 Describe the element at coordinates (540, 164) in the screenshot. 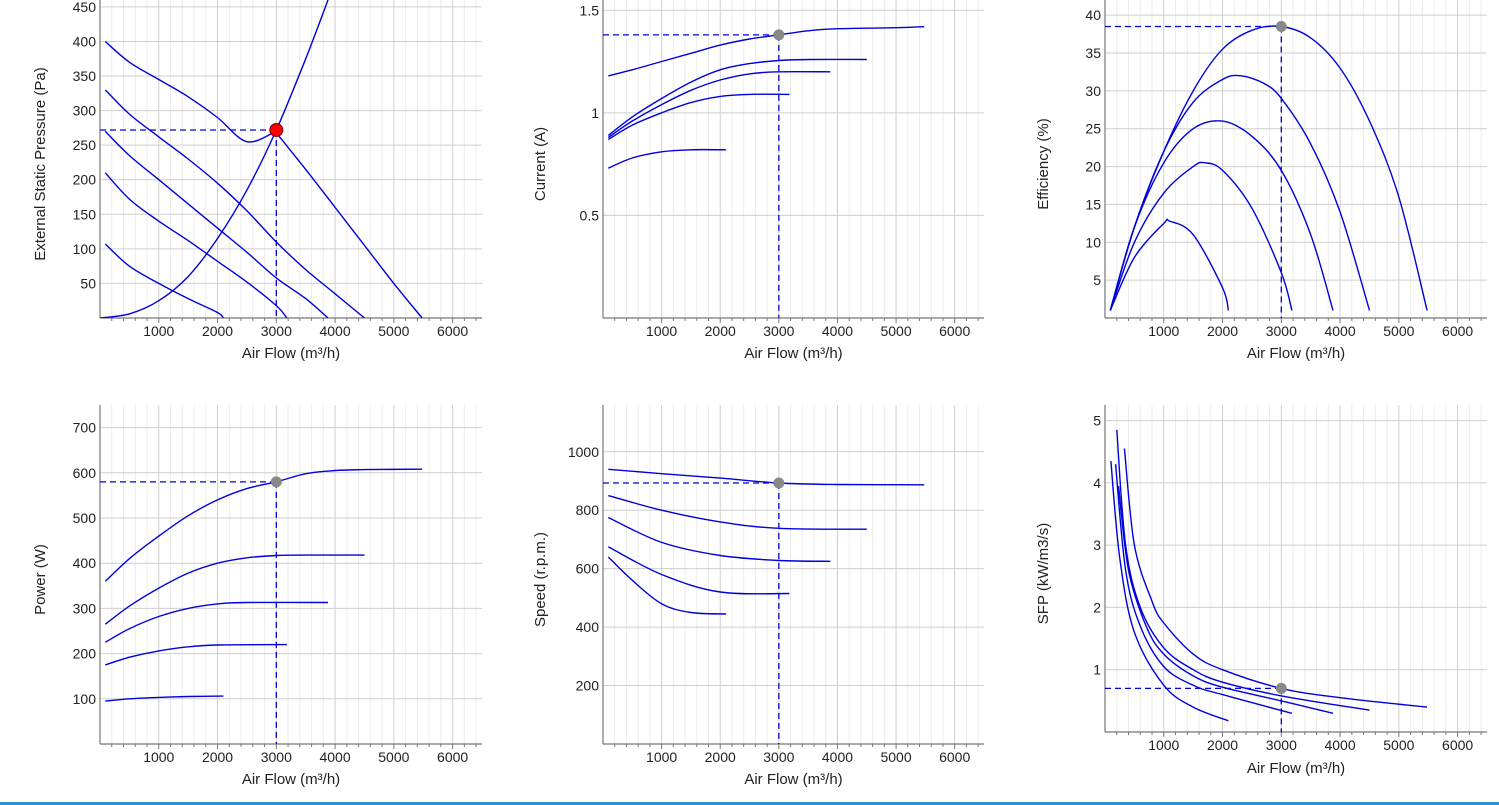

I see `y-axis-title: Current (A)` at that location.